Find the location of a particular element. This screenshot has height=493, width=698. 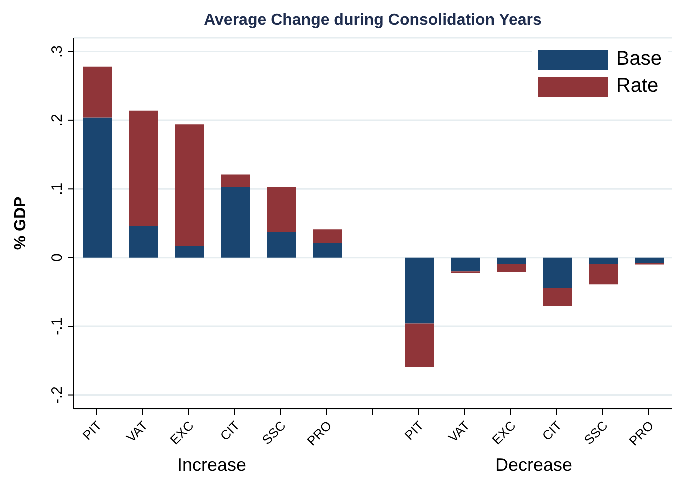

y-axis-title: % GDP is located at coordinates (21, 223).